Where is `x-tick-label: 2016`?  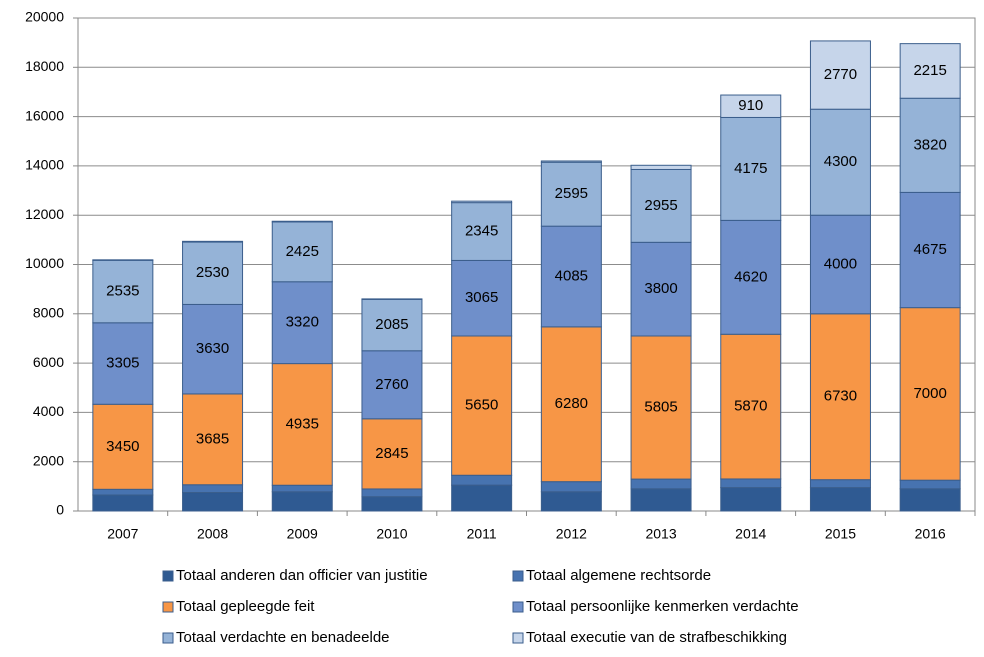
x-tick-label: 2016 is located at coordinates (930, 534).